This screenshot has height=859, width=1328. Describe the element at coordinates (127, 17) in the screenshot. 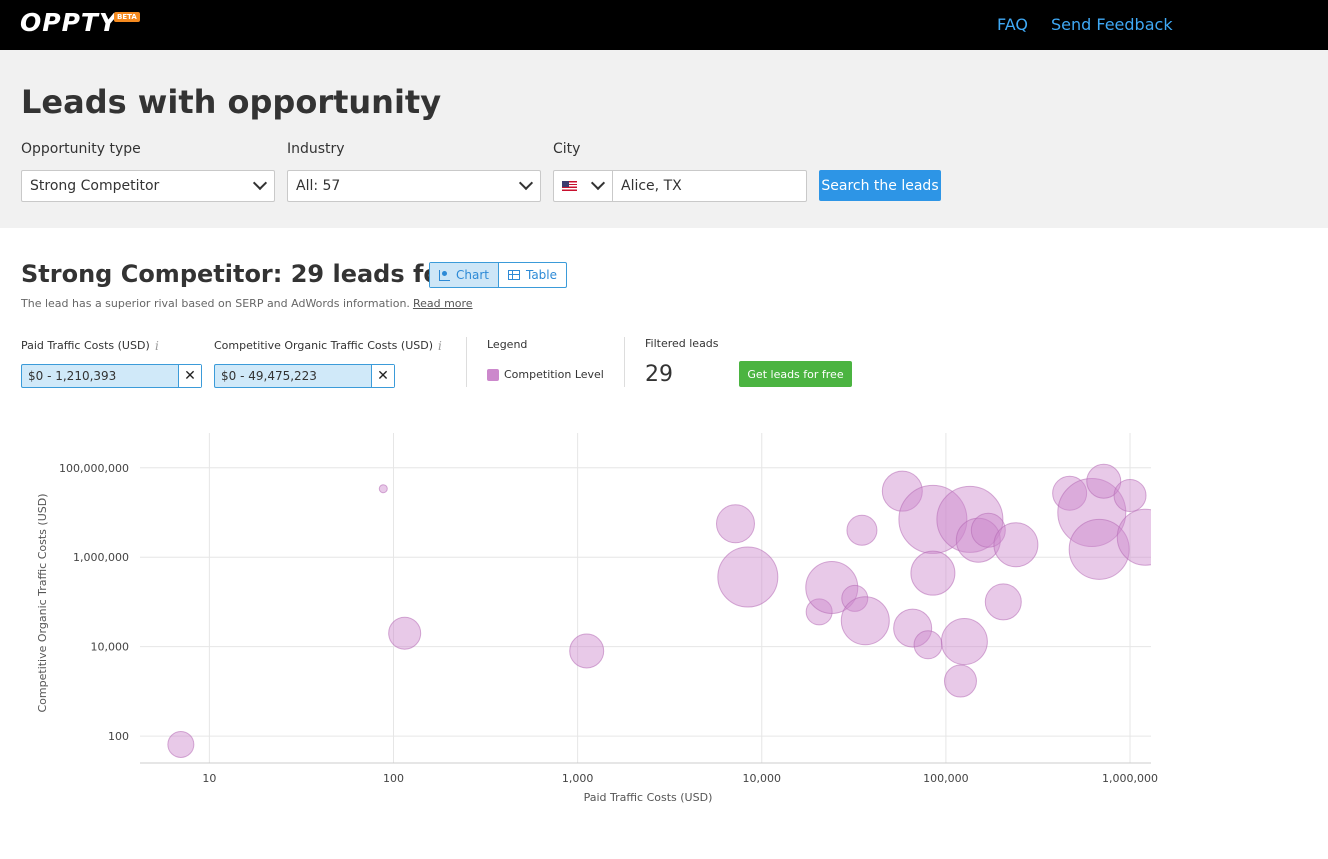

I see `beta-badge: BETA` at that location.